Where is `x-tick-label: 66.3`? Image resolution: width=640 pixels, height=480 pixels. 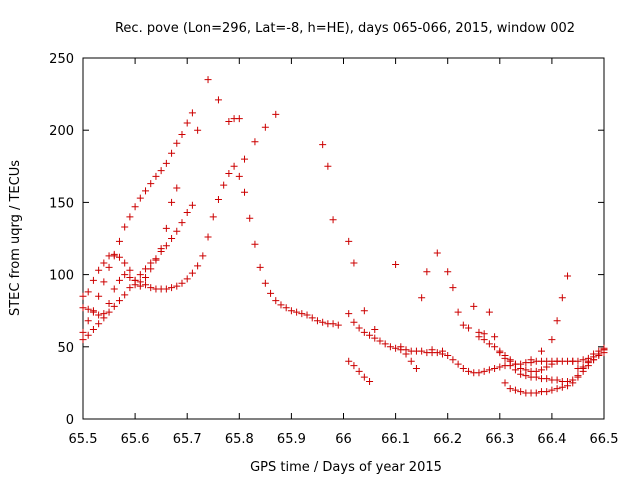 x-tick-label: 66.3 is located at coordinates (499, 439).